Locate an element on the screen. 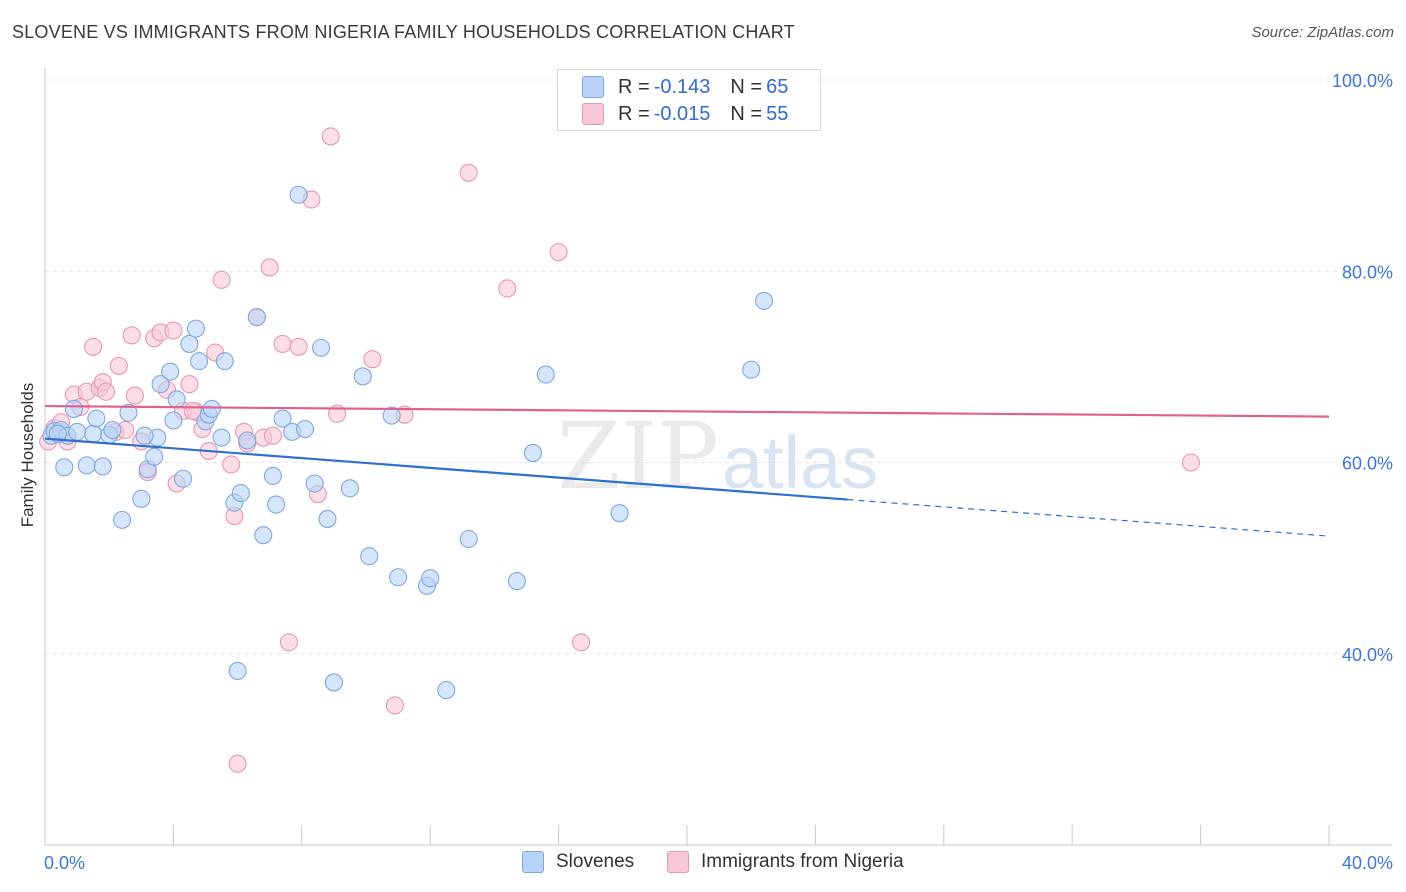 Image resolution: width=1406 pixels, height=892 pixels. source-label: Source: ZipAtlas.com is located at coordinates (1322, 32).